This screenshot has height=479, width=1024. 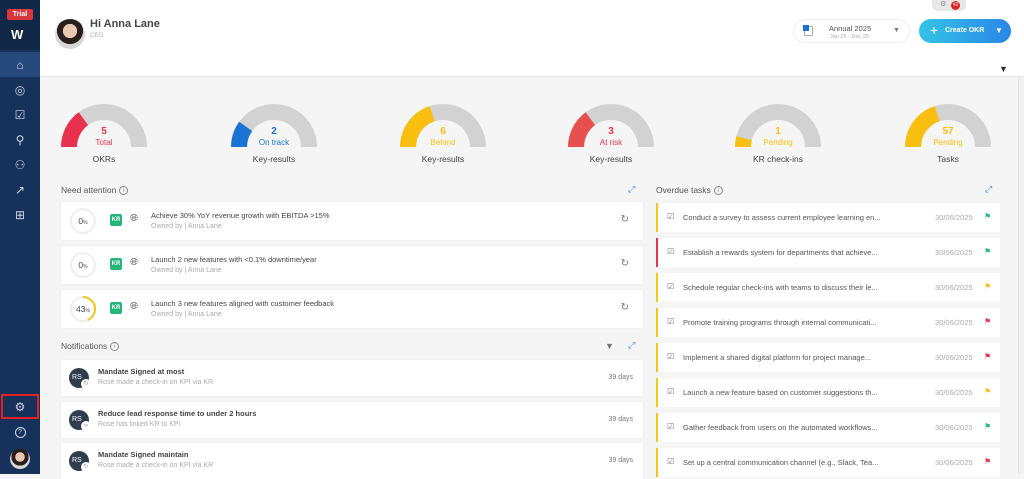 I want to click on tasks-icon: ☑, so click(x=20, y=114).